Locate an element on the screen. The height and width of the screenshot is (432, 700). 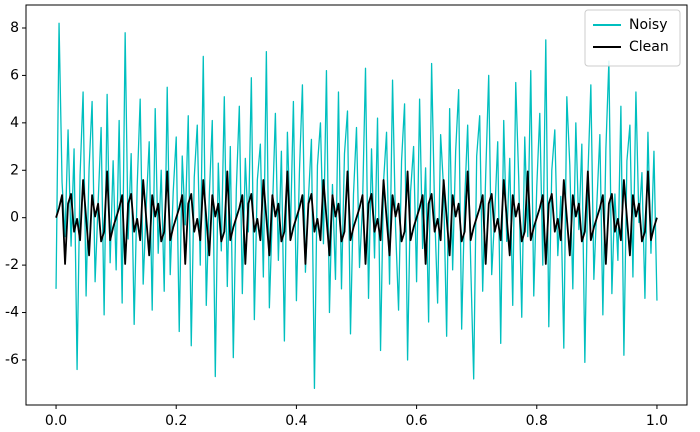
y-tick-label: 6 is located at coordinates (14, 75).